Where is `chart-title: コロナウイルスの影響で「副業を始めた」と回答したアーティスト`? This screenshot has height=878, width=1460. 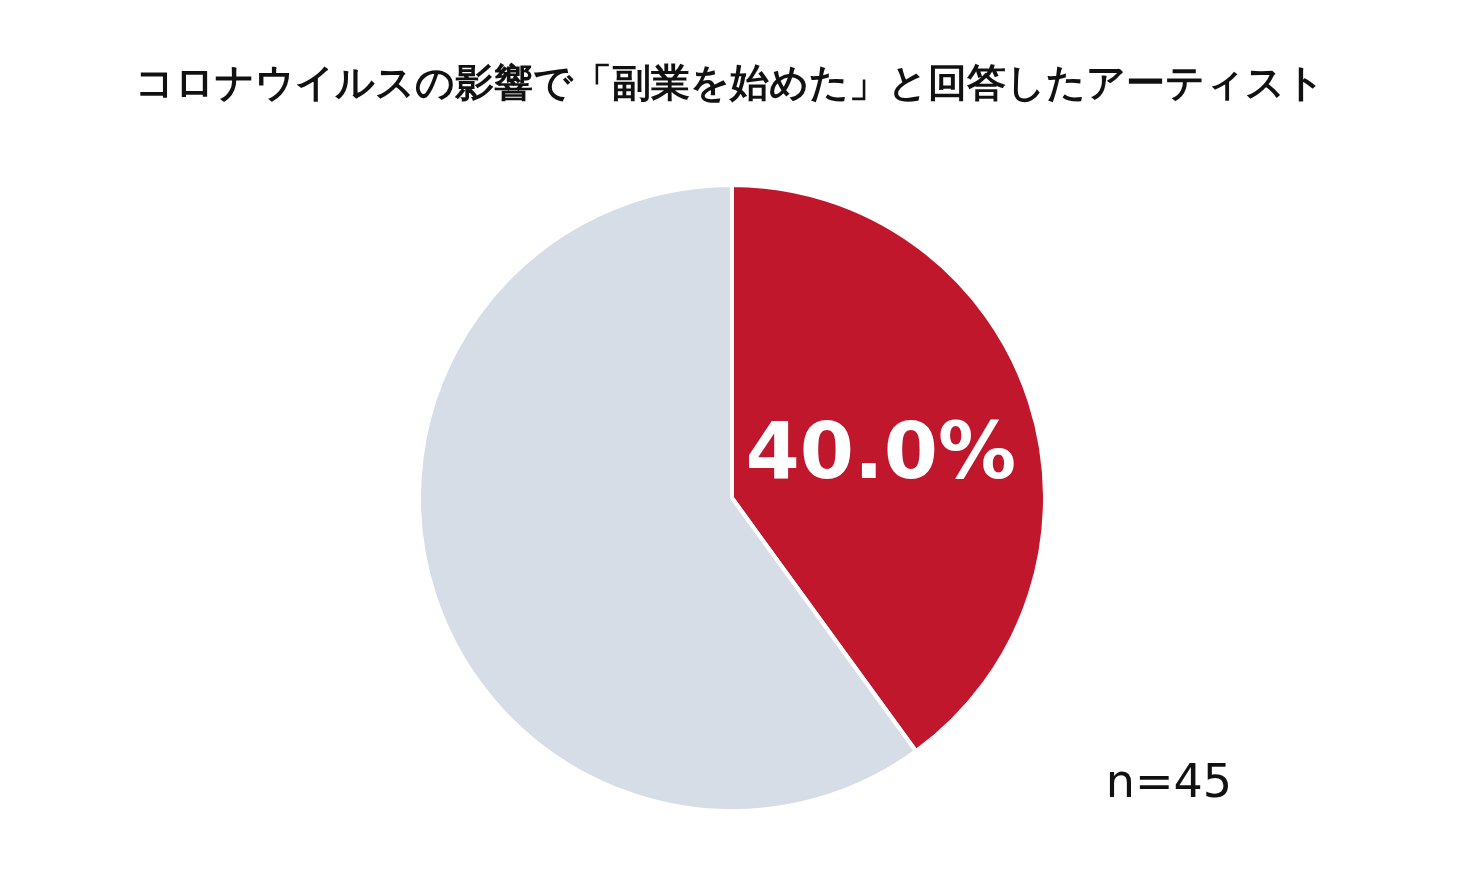
chart-title: コロナウイルスの影響で「副業を始めた」と回答したアーティスト is located at coordinates (730, 82).